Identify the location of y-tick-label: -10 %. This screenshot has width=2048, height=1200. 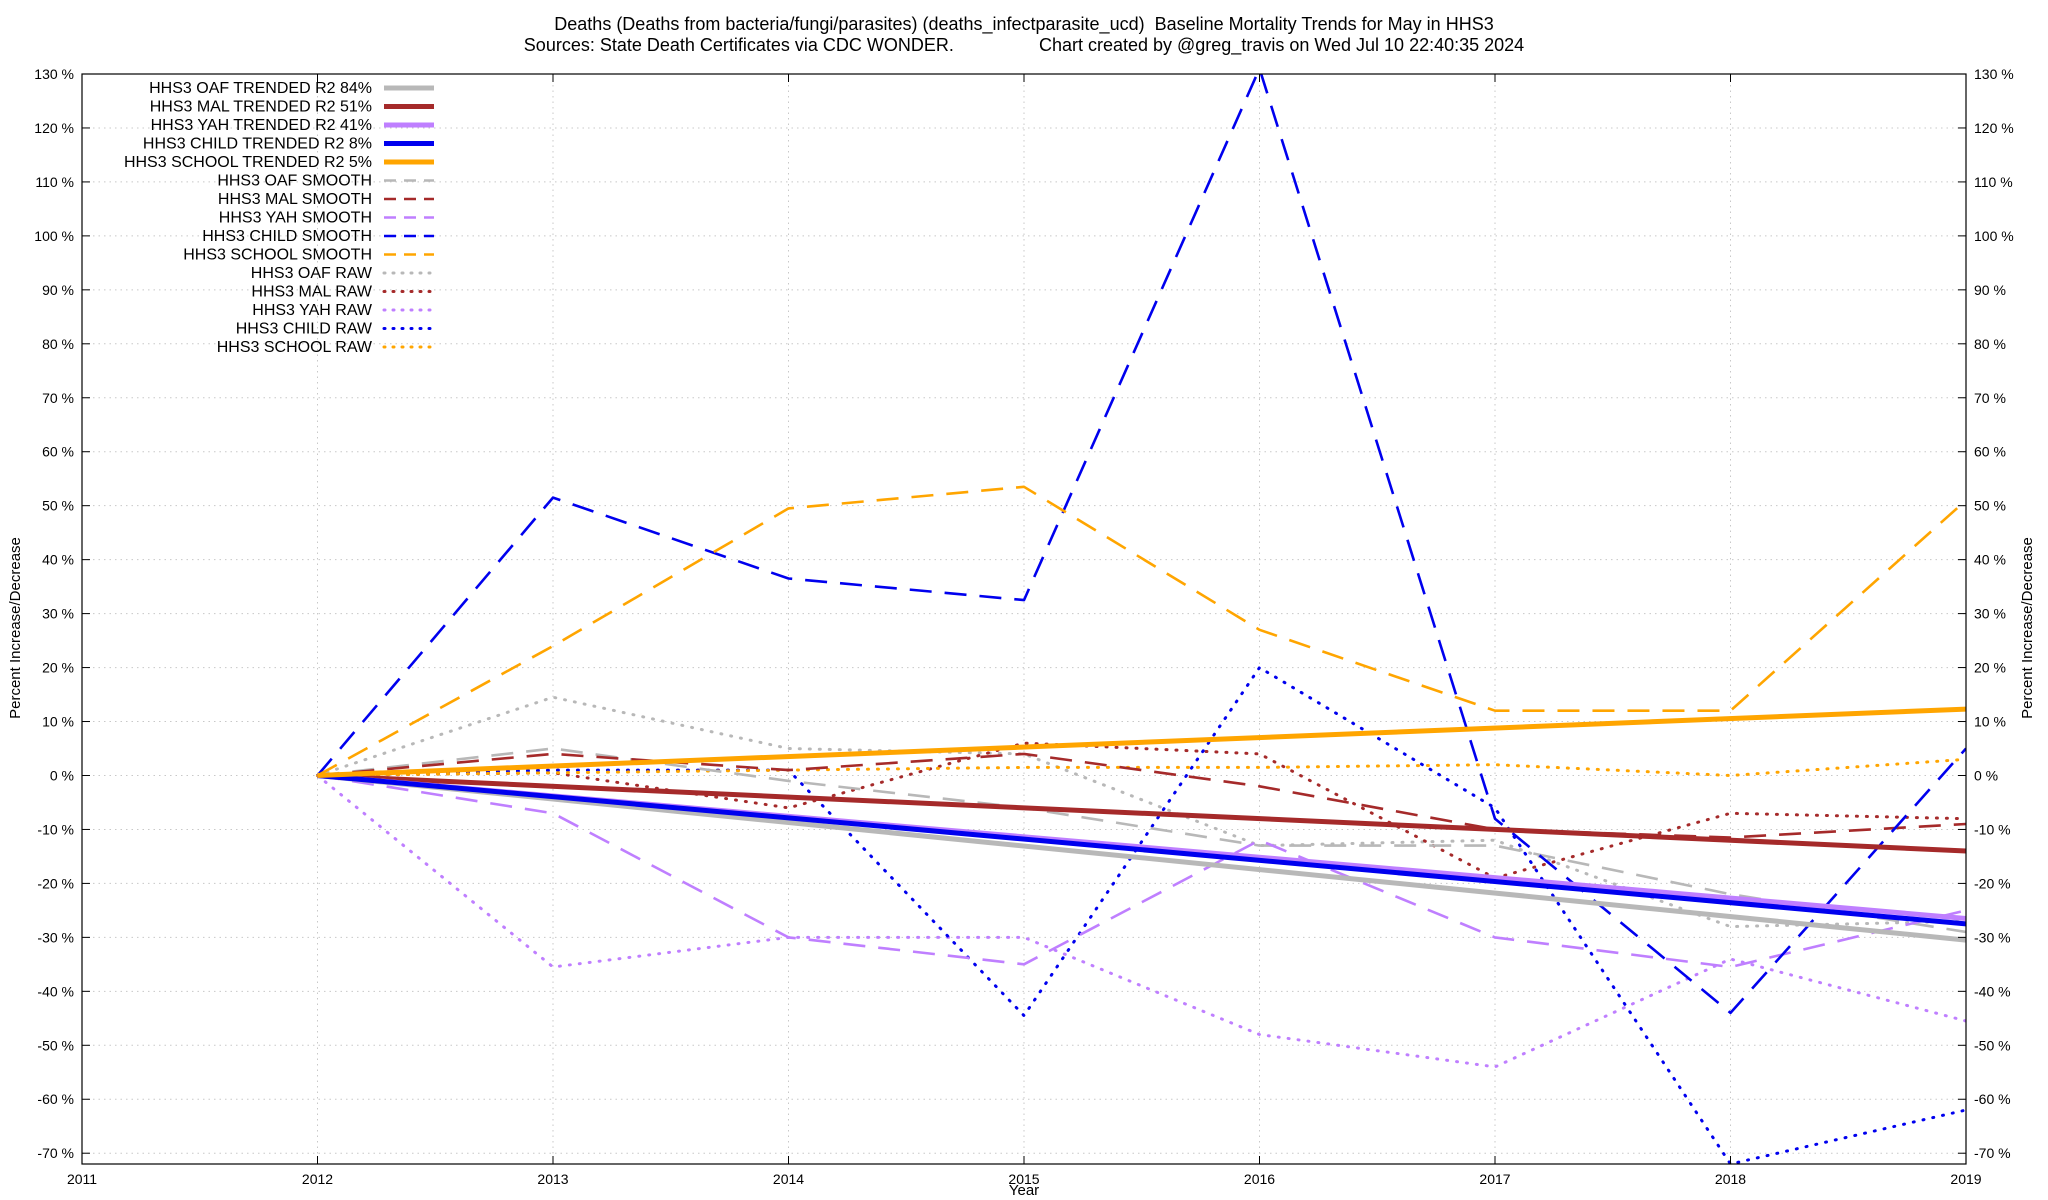
(55, 829).